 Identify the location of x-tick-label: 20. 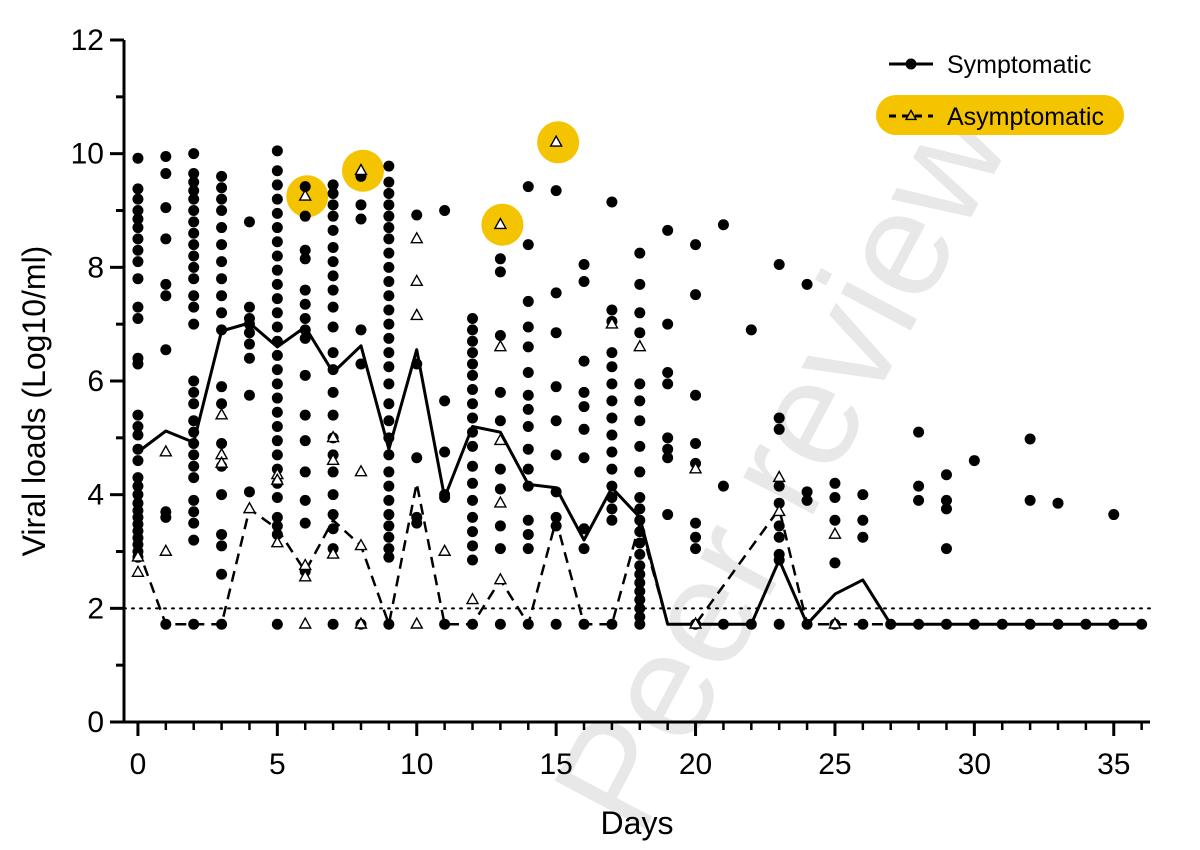
(695, 764).